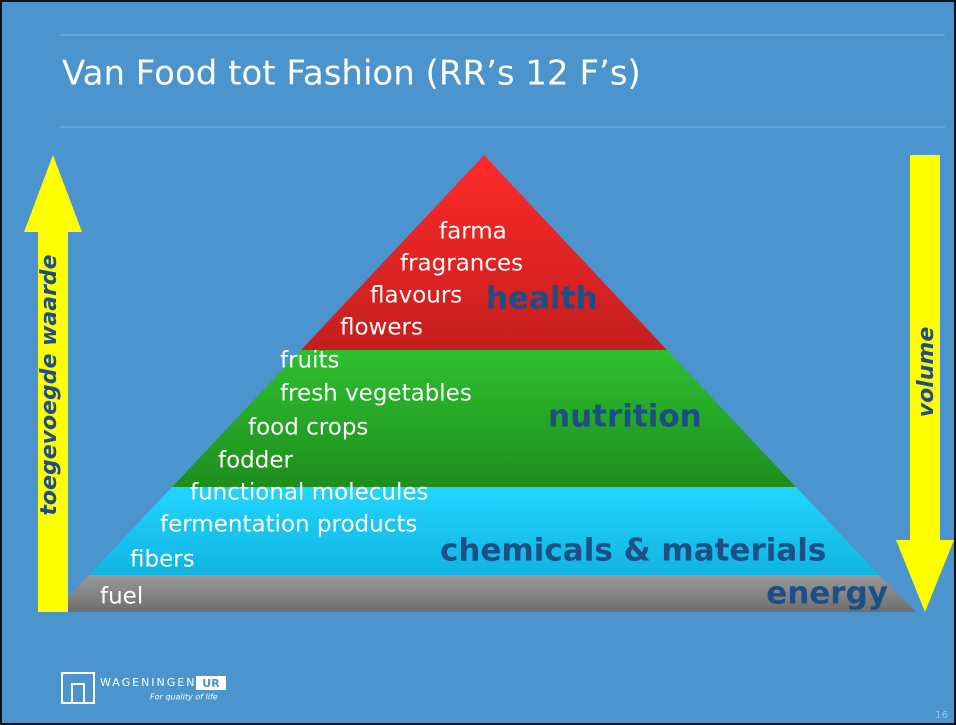  Describe the element at coordinates (461, 264) in the screenshot. I see `item: fragrances` at that location.